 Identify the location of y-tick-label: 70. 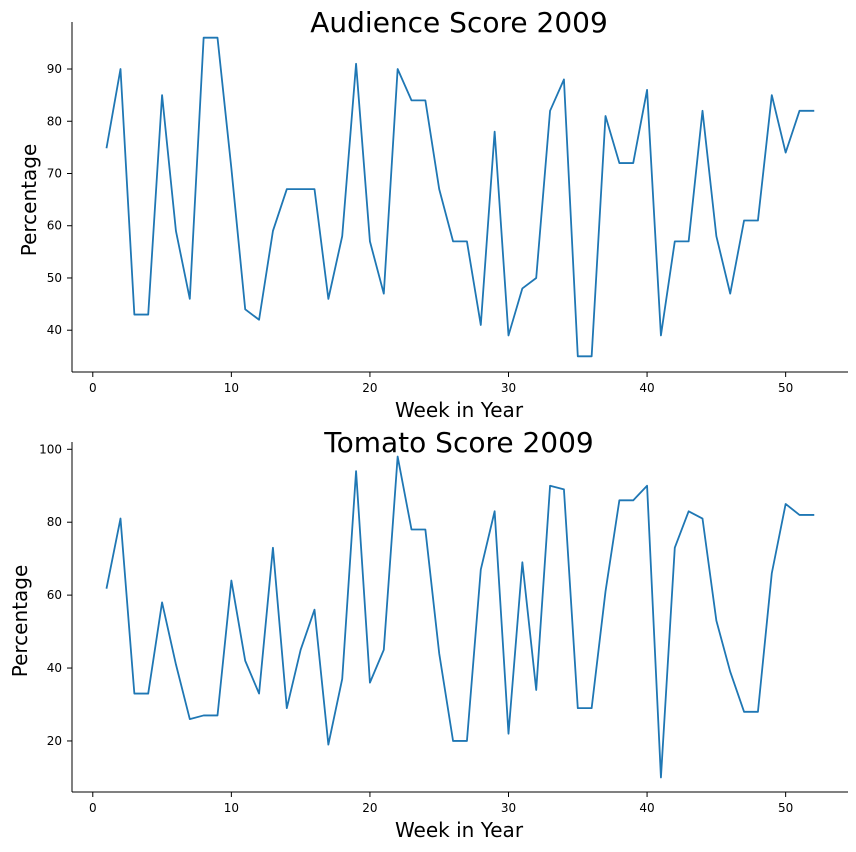
(54, 173).